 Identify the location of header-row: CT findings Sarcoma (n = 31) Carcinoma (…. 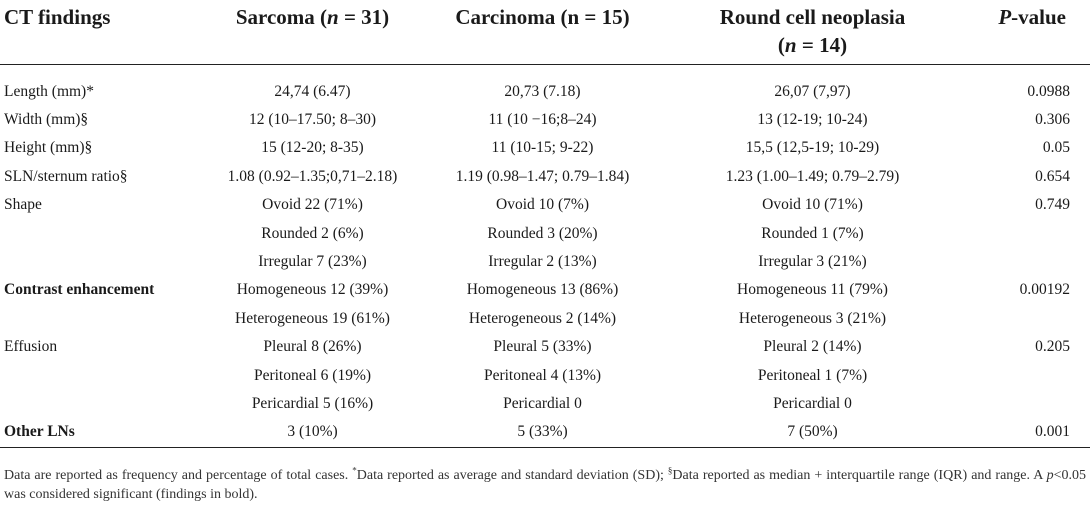
(545, 32).